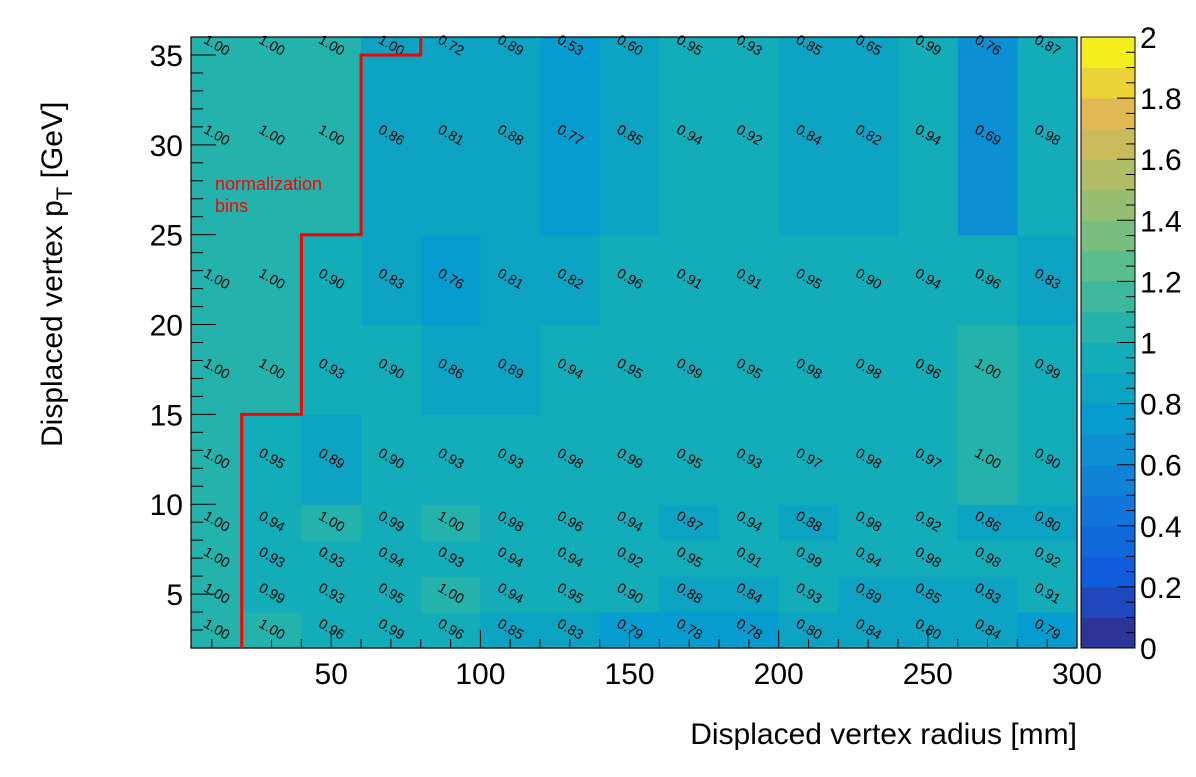  I want to click on x-tick-label: 100, so click(480, 674).